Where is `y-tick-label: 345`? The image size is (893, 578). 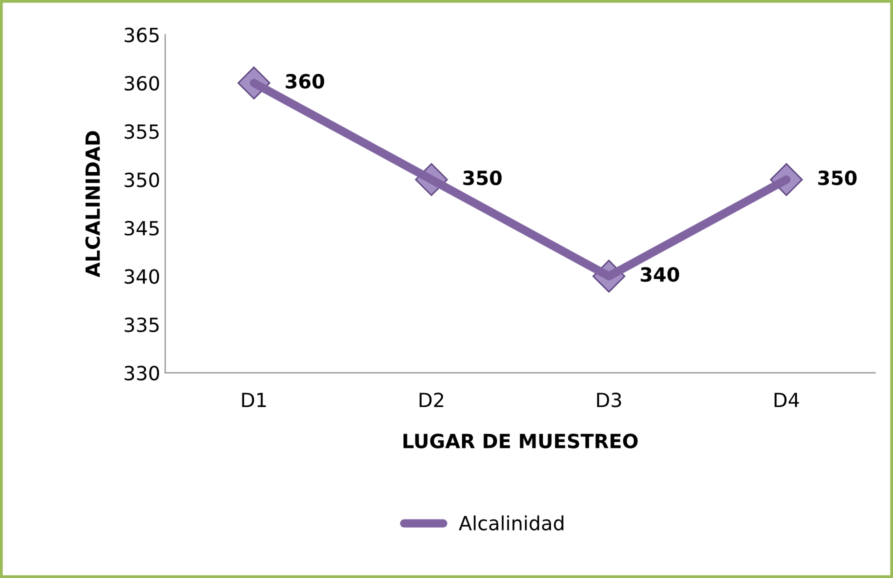 y-tick-label: 345 is located at coordinates (141, 228).